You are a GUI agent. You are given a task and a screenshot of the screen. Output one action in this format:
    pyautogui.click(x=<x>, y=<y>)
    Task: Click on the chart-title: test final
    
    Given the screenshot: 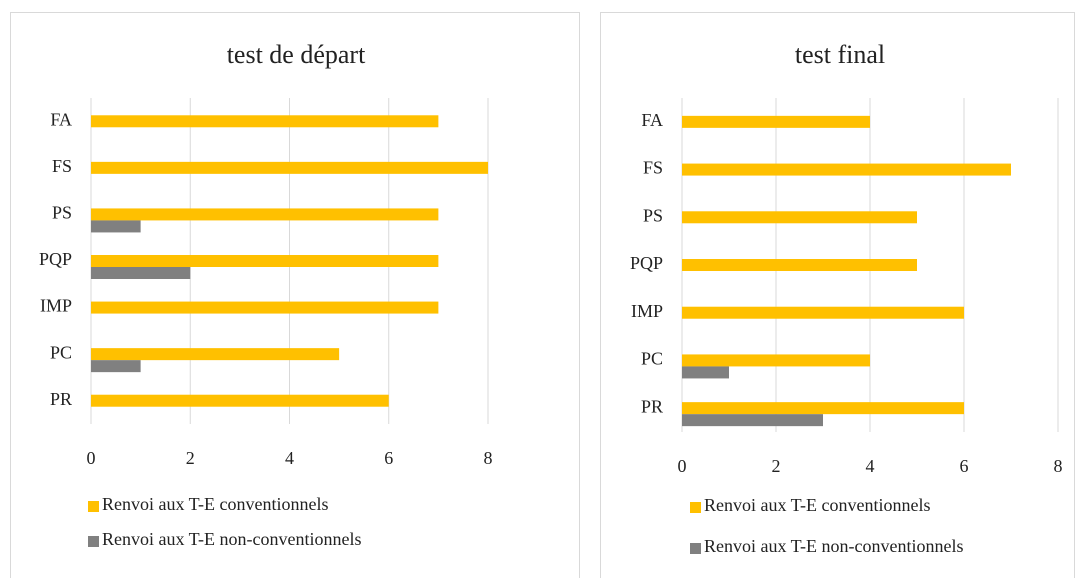 What is the action you would take?
    pyautogui.click(x=840, y=54)
    